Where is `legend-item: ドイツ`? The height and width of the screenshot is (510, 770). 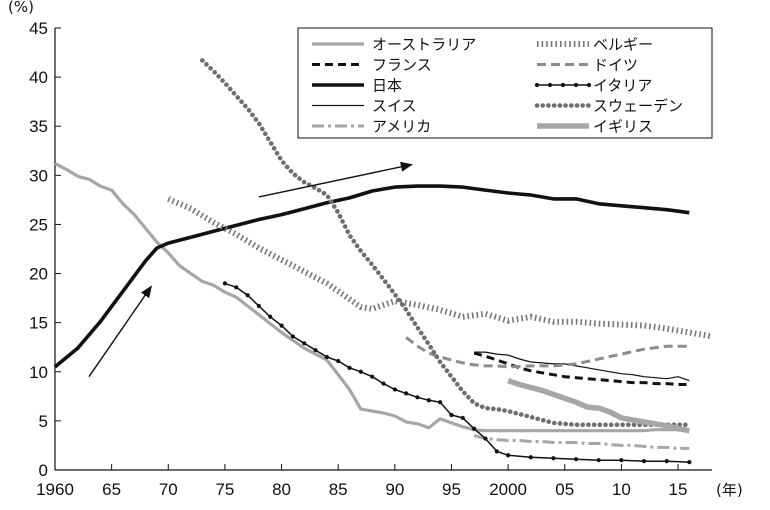 legend-item: ドイツ is located at coordinates (587, 65).